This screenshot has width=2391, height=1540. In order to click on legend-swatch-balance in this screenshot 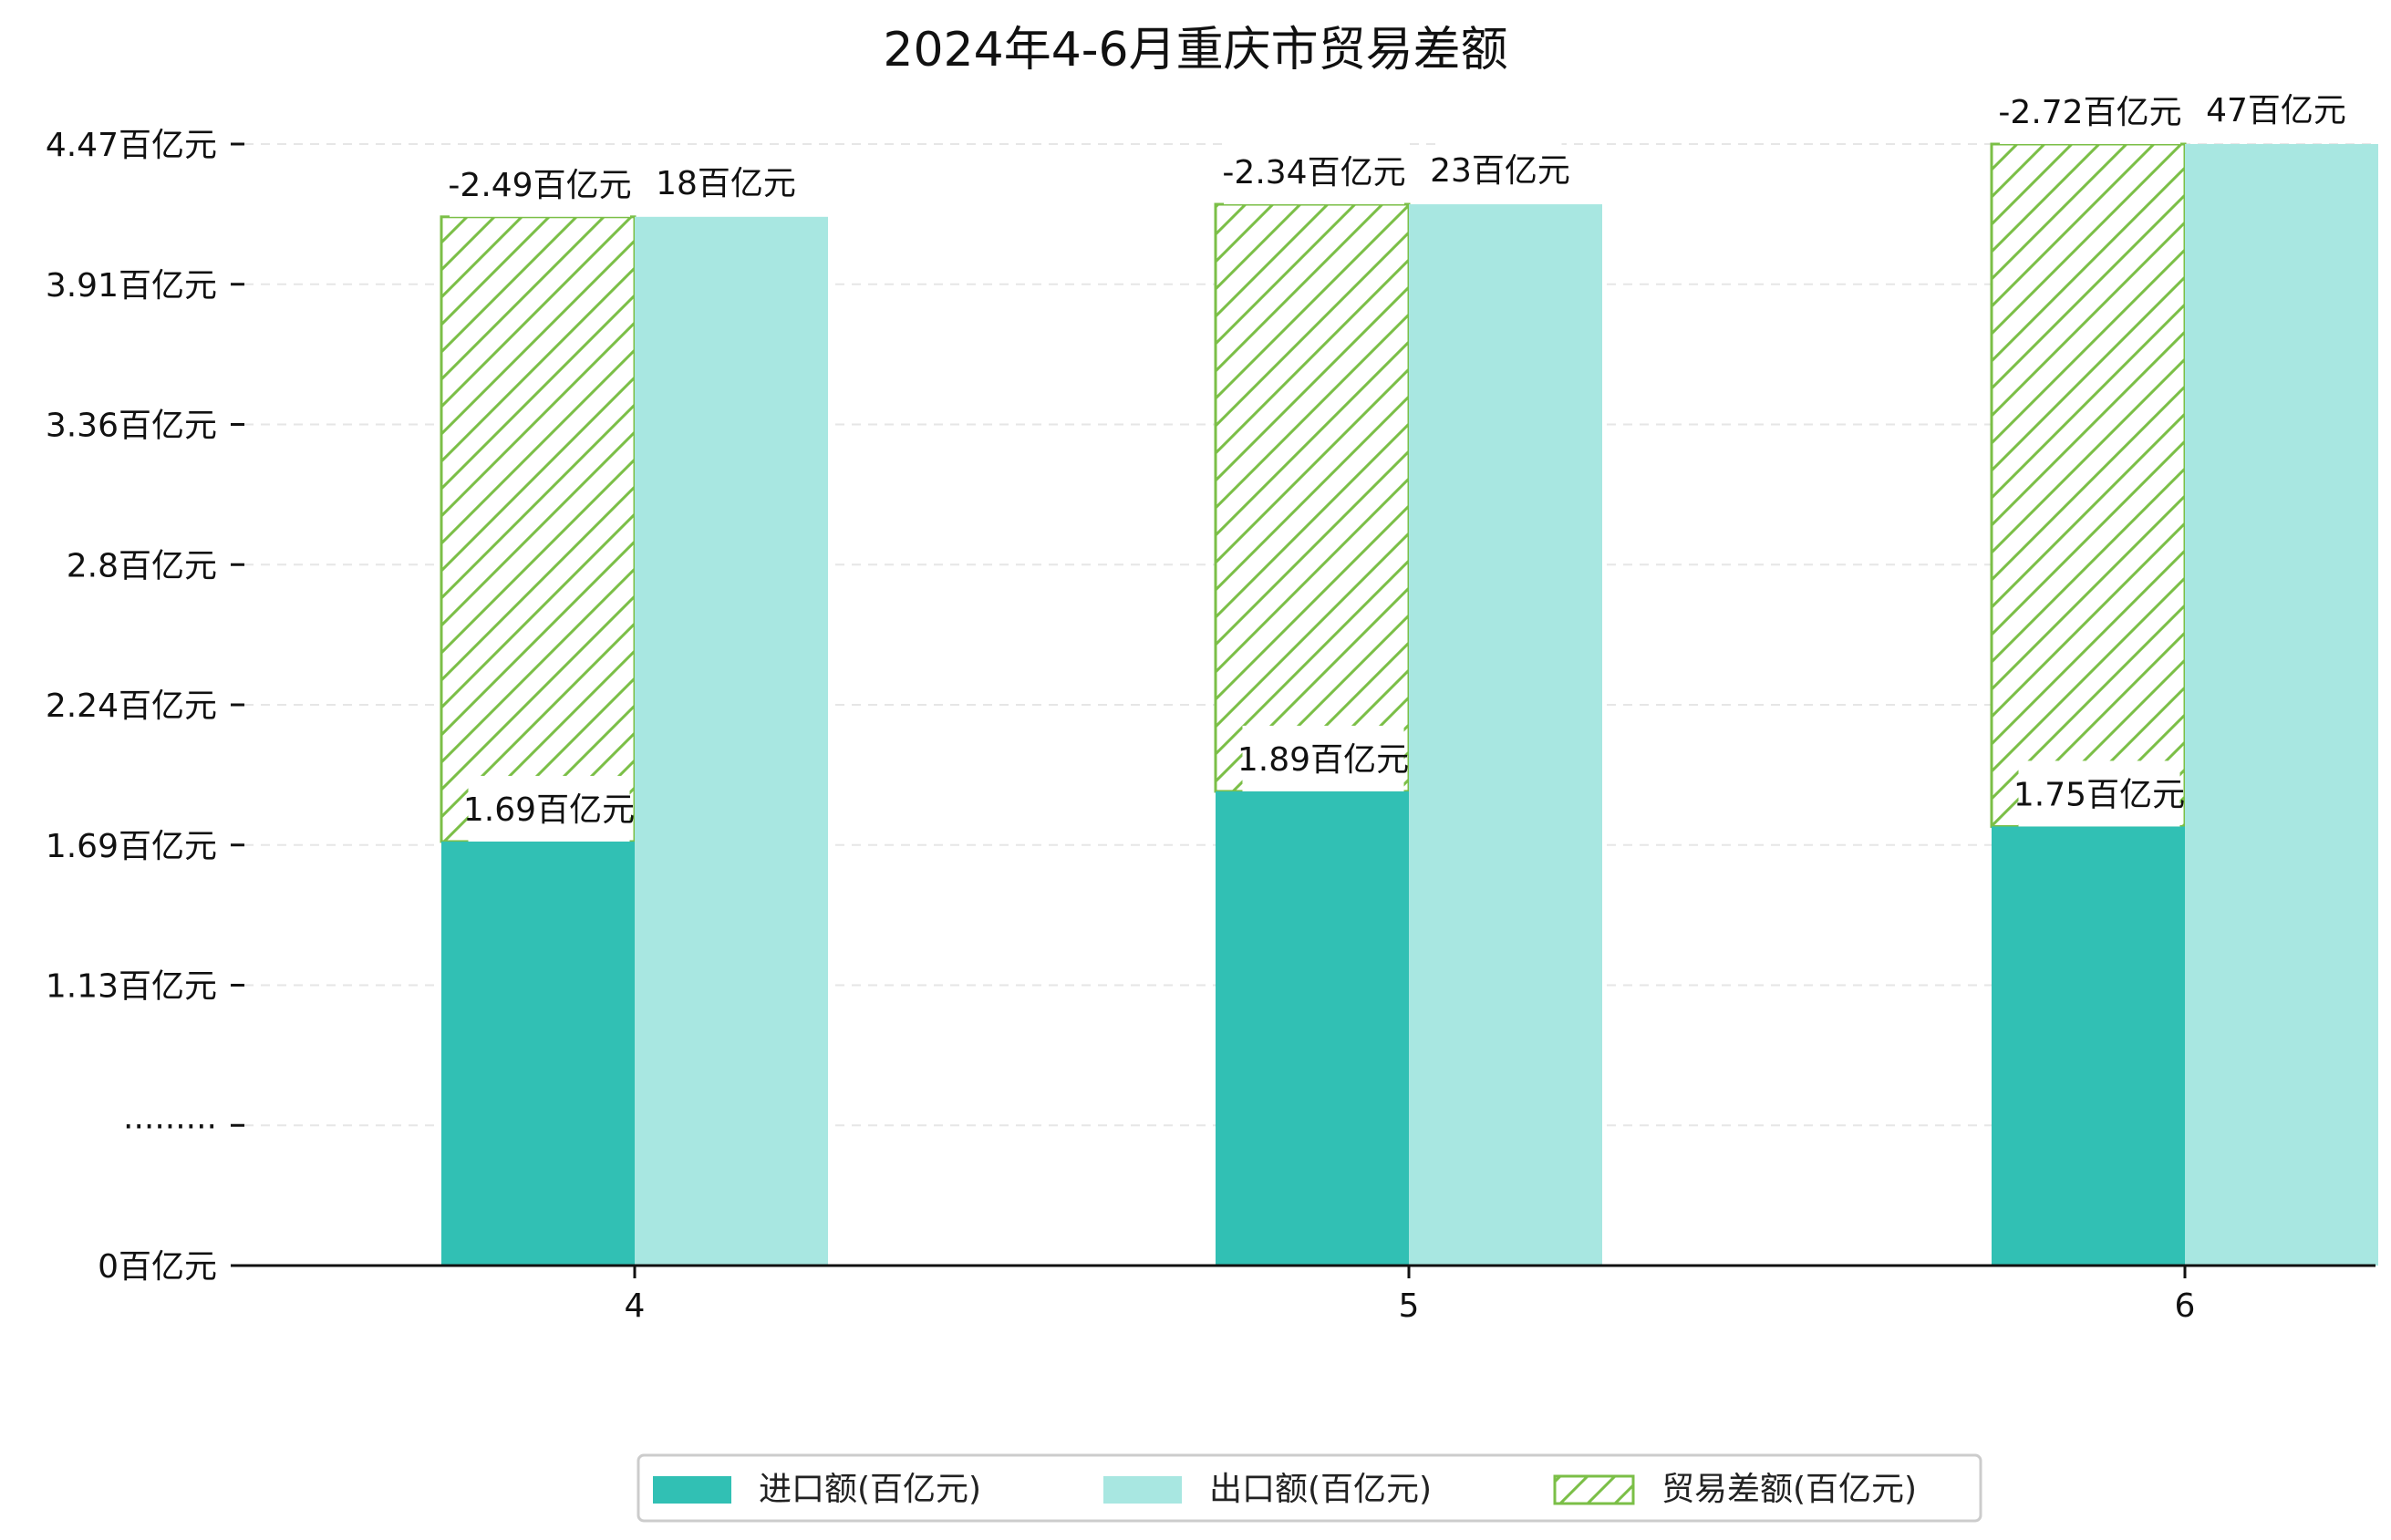, I will do `click(1594, 1489)`.